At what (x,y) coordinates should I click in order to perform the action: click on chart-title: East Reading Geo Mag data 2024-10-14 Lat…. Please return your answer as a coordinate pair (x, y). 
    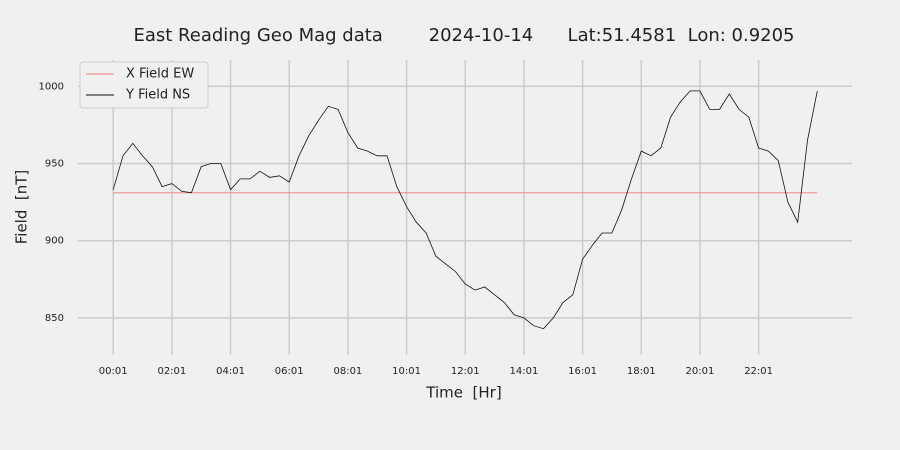
    Looking at the image, I should click on (463, 35).